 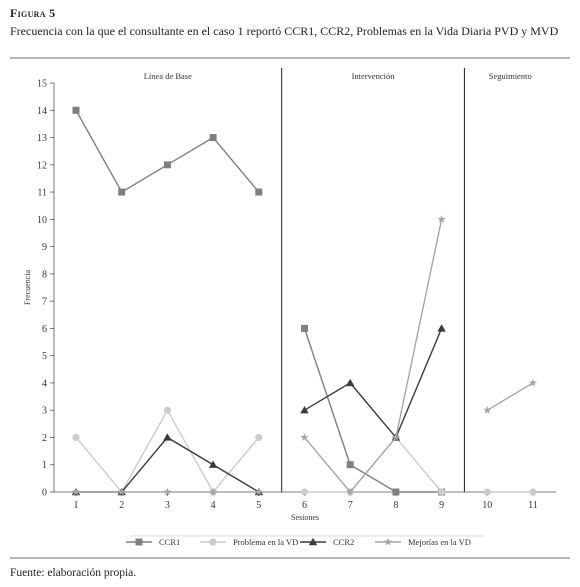 What do you see at coordinates (42, 111) in the screenshot?
I see `y-tick-label: 14` at bounding box center [42, 111].